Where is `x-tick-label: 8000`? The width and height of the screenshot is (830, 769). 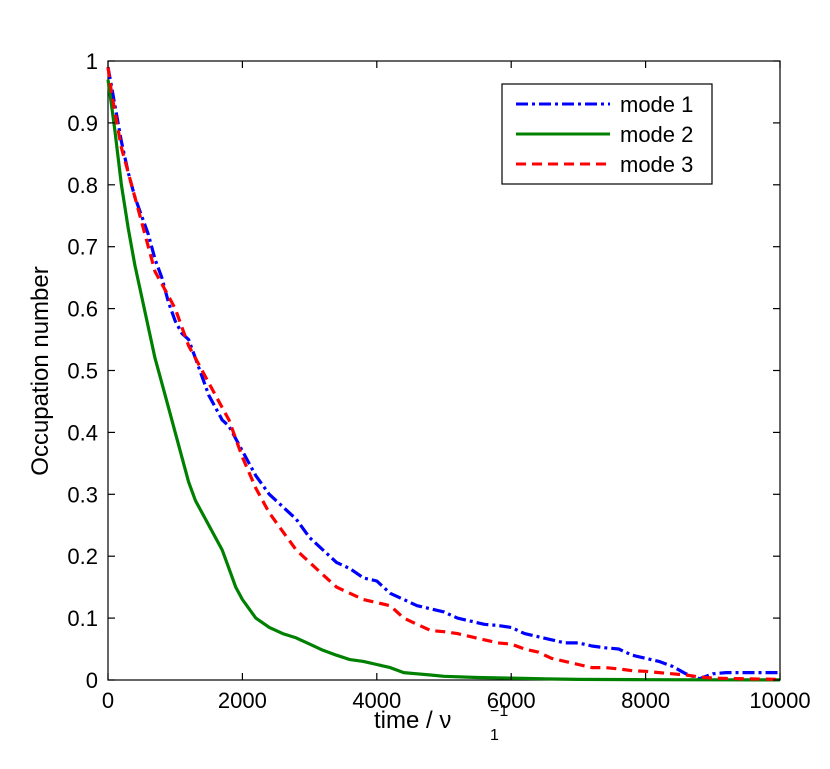 x-tick-label: 8000 is located at coordinates (645, 700).